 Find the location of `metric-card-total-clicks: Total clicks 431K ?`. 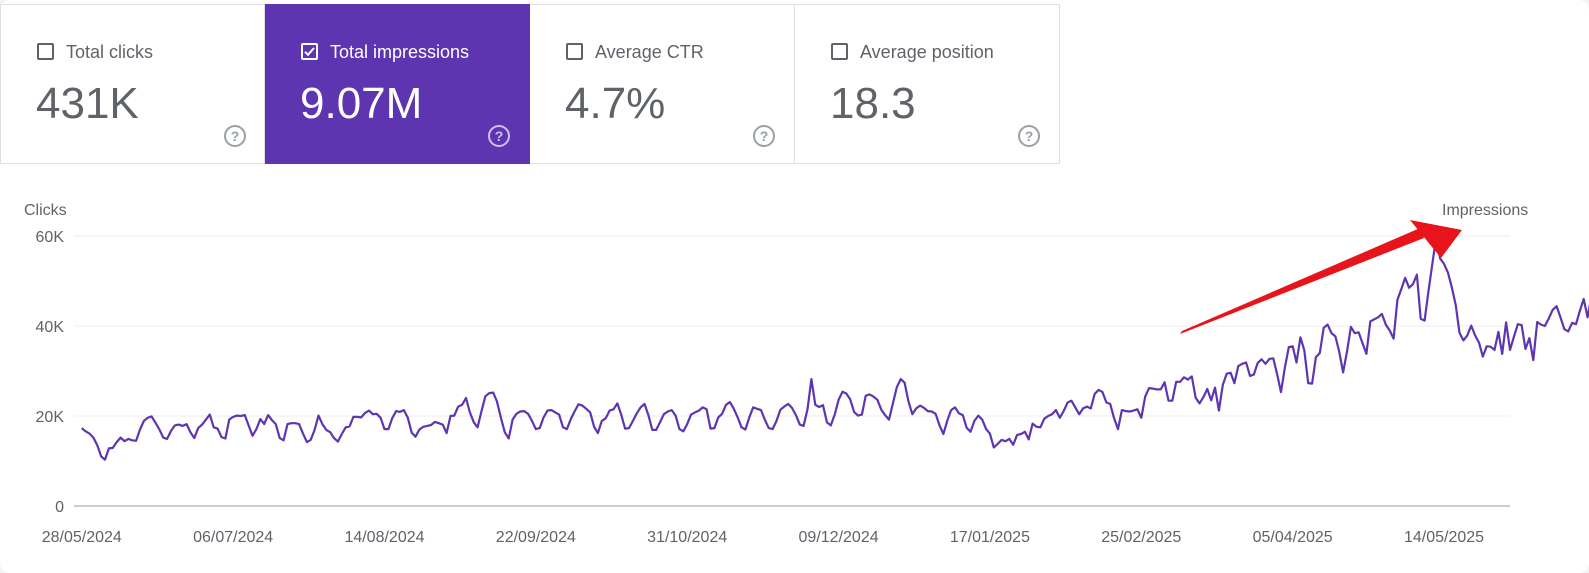

metric-card-total-clicks: Total clicks 431K ? is located at coordinates (132, 84).